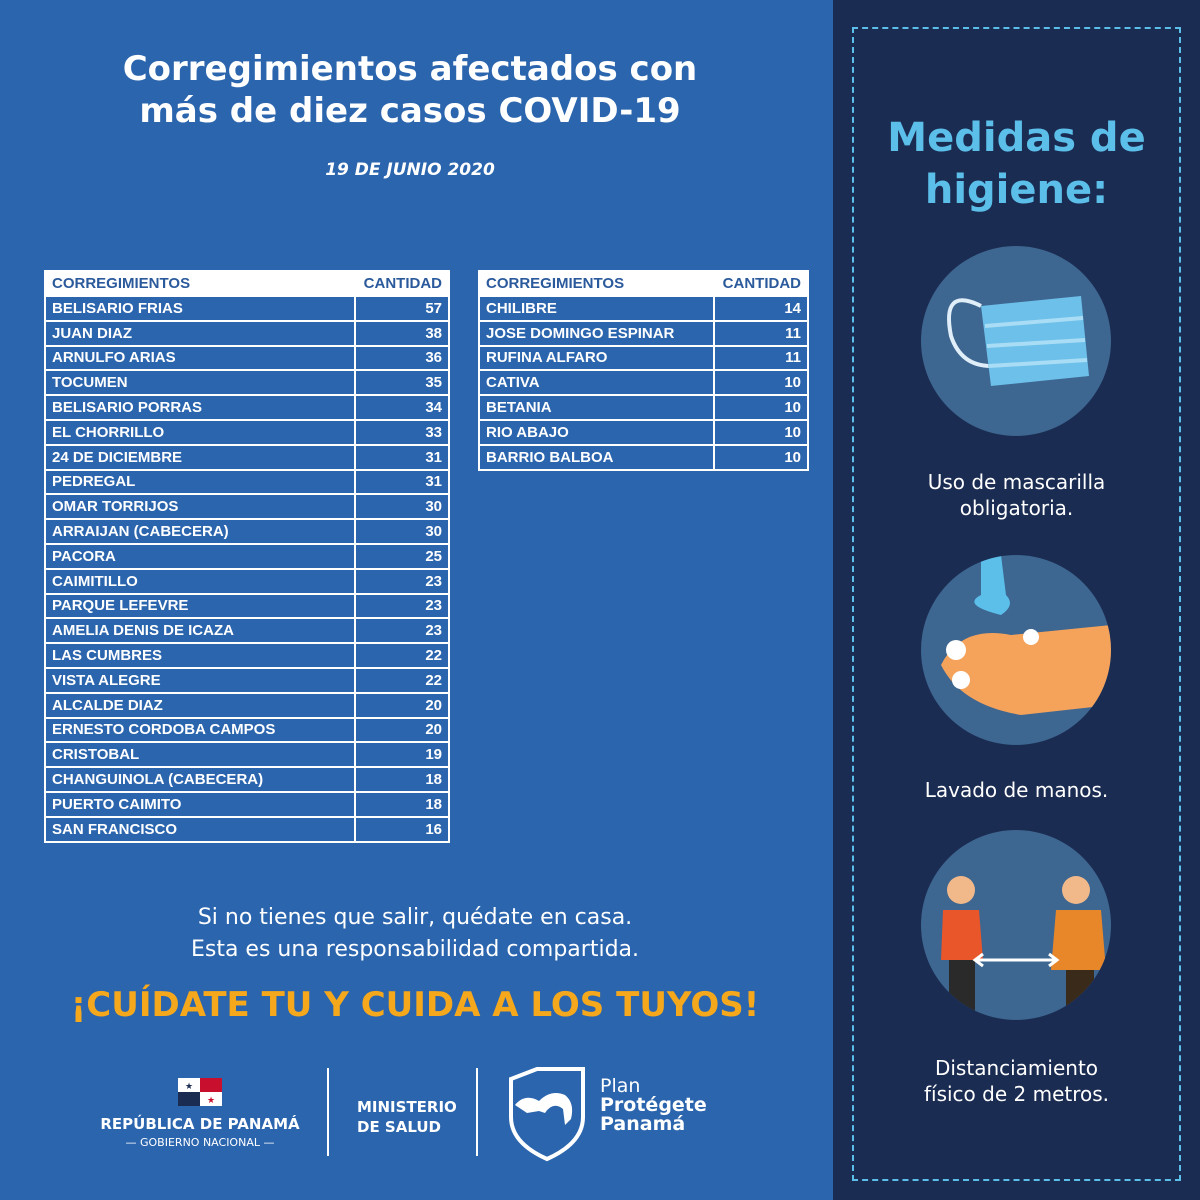 The height and width of the screenshot is (1200, 1200). Describe the element at coordinates (402, 755) in the screenshot. I see `case-count: 19` at that location.